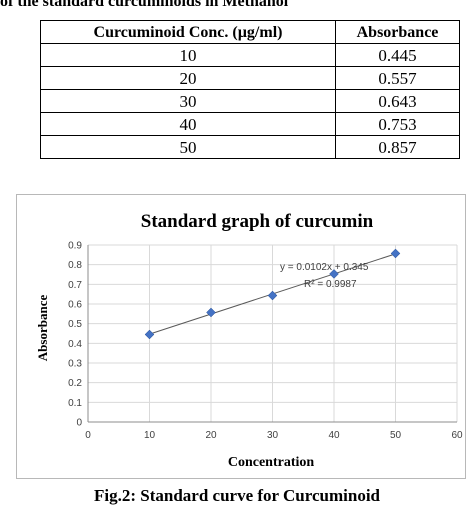 Image resolution: width=474 pixels, height=511 pixels. Describe the element at coordinates (75, 324) in the screenshot. I see `y-tick-label: 0.5` at that location.